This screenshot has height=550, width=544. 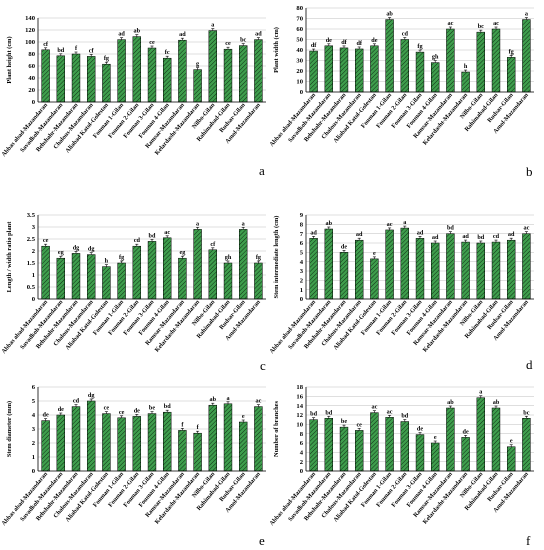 What do you see at coordinates (466, 66) in the screenshot?
I see `significance-label: h` at bounding box center [466, 66].